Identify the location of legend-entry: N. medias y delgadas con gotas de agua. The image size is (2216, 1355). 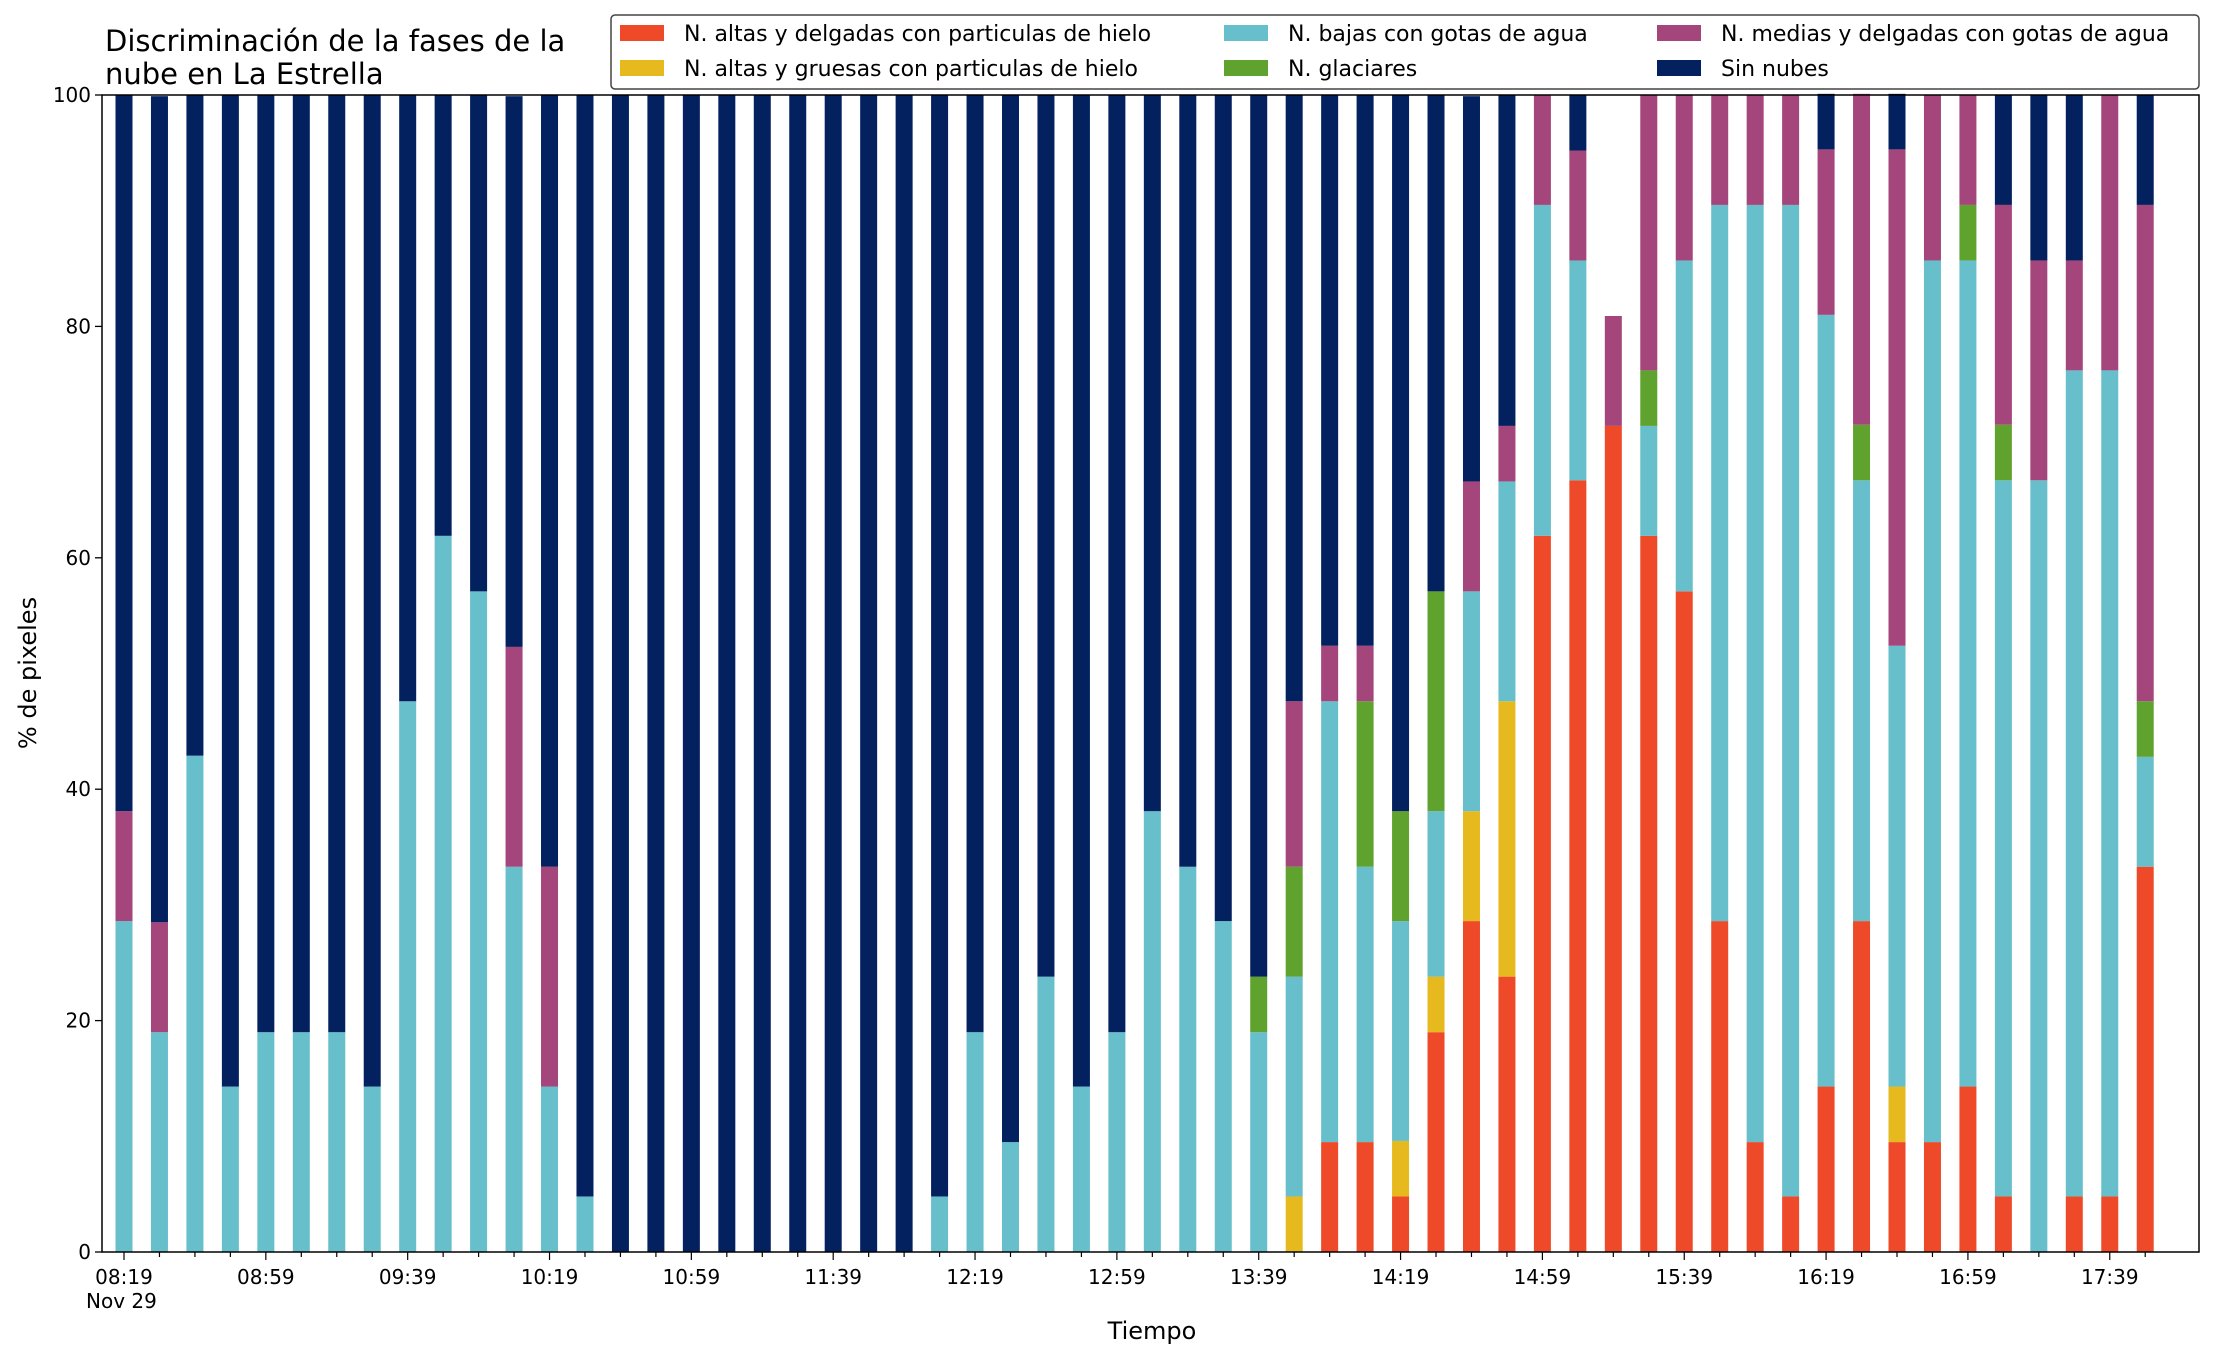
(1945, 34).